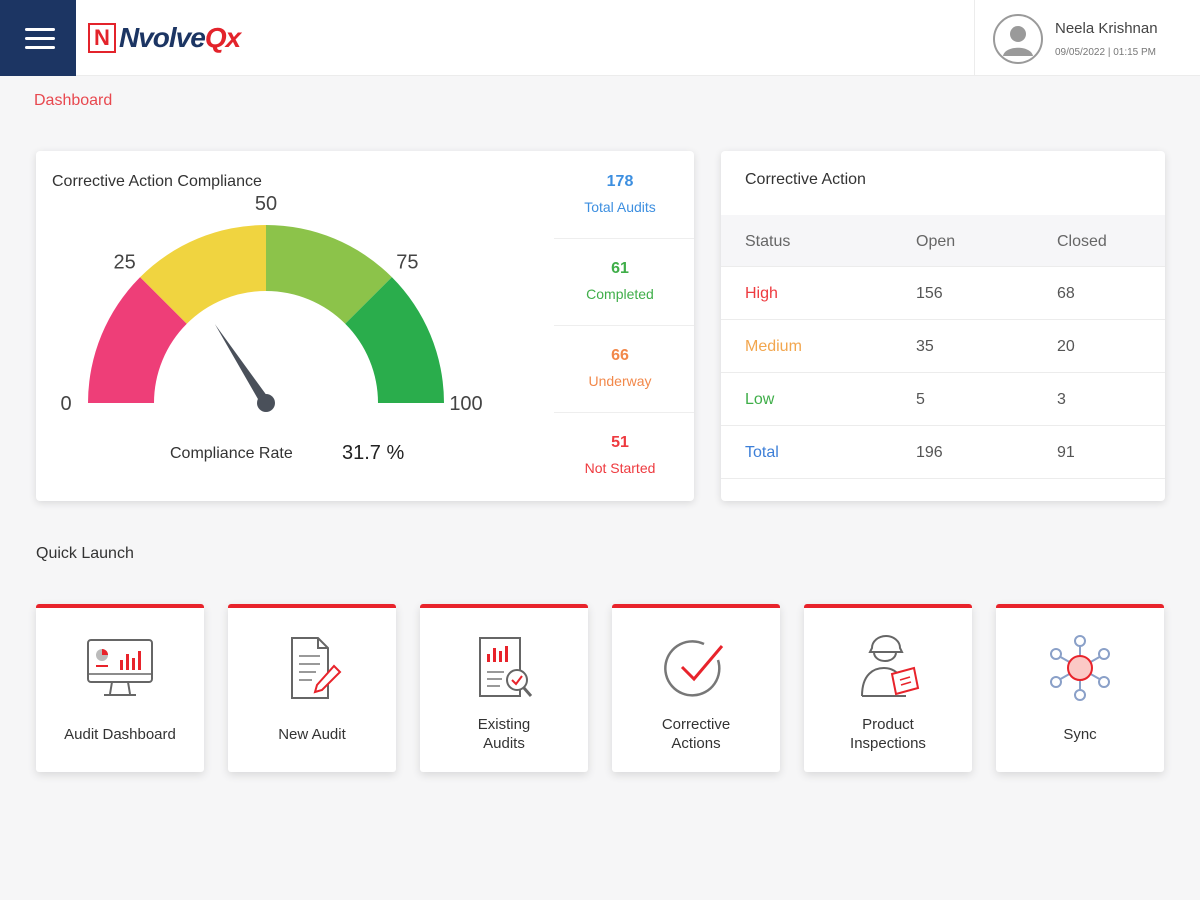 The width and height of the screenshot is (1200, 900). I want to click on gauge-tick-label: 25, so click(124, 263).